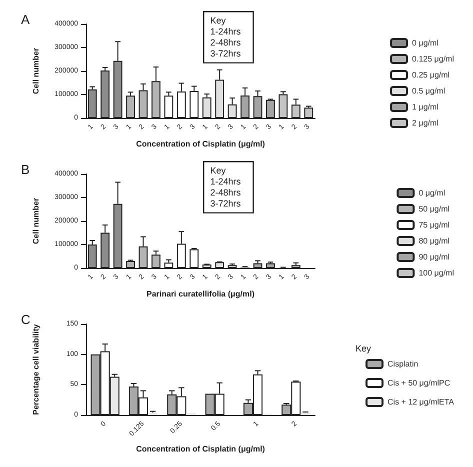  What do you see at coordinates (434, 225) in the screenshot?
I see `legend-label: 75 μg/ml` at bounding box center [434, 225].